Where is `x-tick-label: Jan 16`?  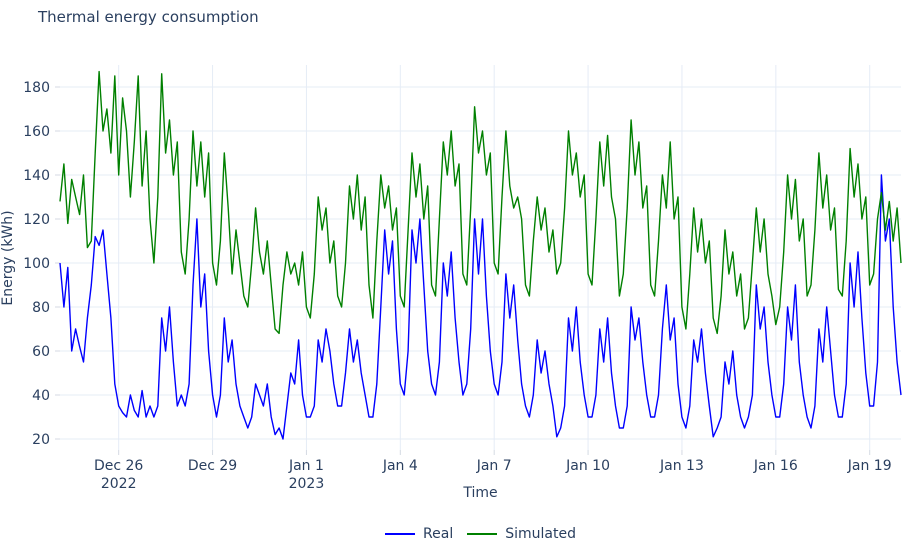
x-tick-label: Jan 16 is located at coordinates (775, 466).